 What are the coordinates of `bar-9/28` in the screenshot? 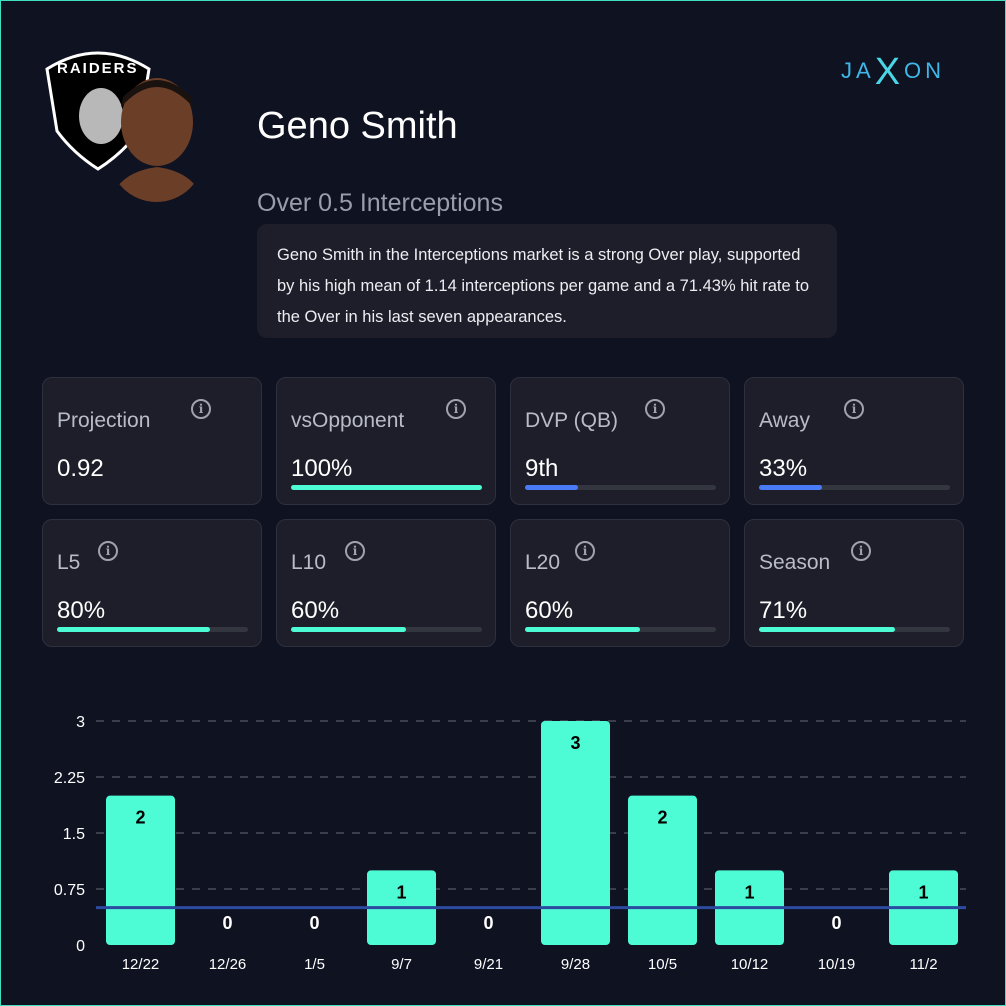 It's located at (575, 833).